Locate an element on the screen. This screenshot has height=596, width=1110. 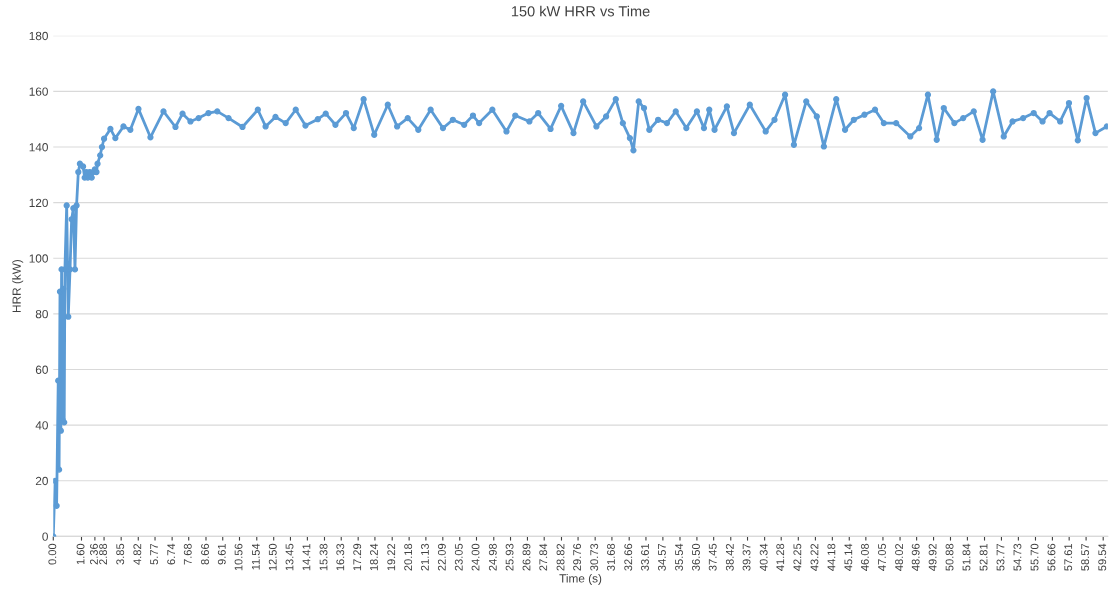
x-tick-label: 23.05 is located at coordinates (458, 557).